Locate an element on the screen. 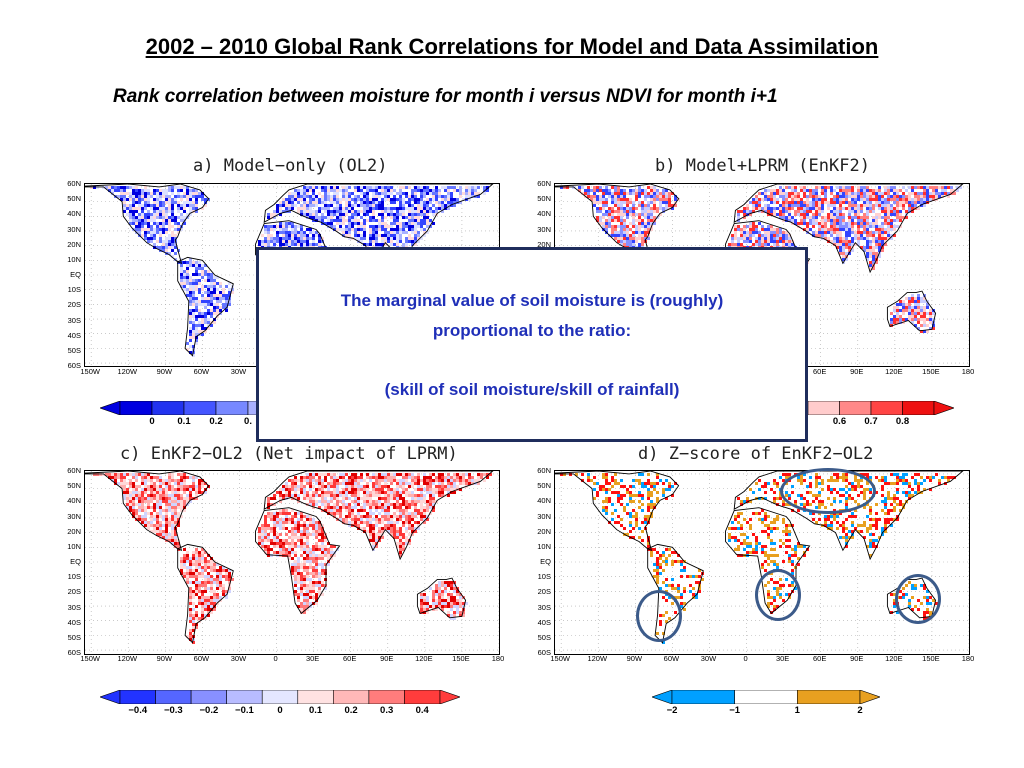 The image size is (1024, 768). colorbar-label: −0.2 is located at coordinates (209, 710).